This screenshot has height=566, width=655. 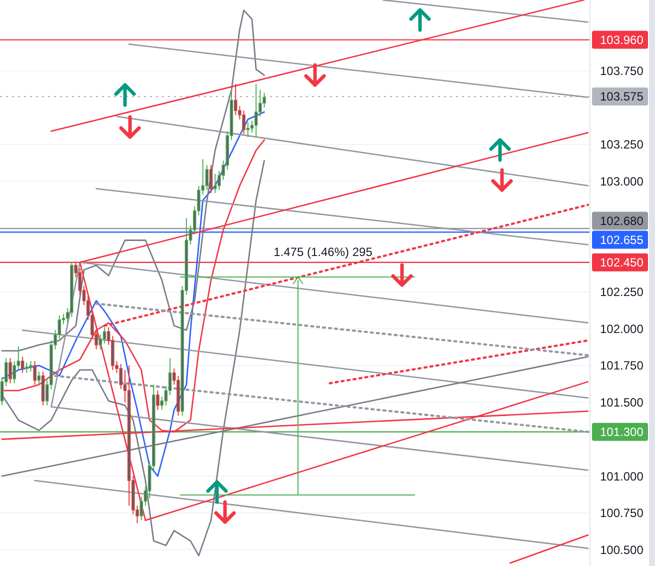 I want to click on ref-line-label: 102.450, so click(x=622, y=263).